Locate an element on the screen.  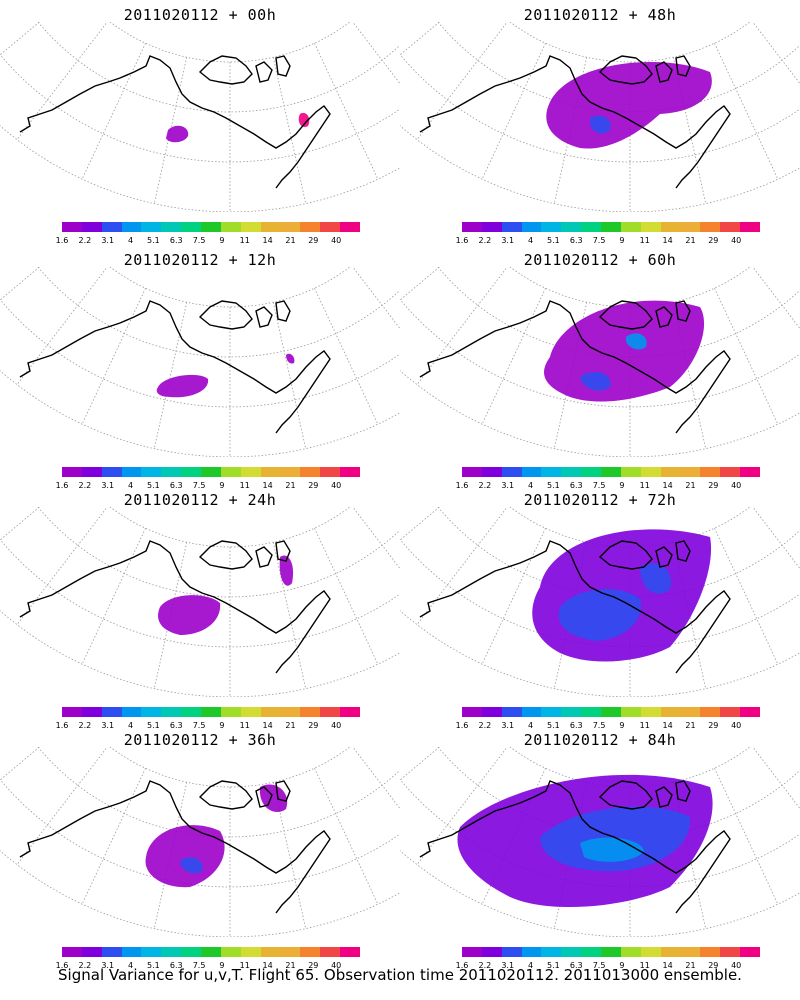
panel-title: 2011020112 + 36h is located at coordinates (200, 740).